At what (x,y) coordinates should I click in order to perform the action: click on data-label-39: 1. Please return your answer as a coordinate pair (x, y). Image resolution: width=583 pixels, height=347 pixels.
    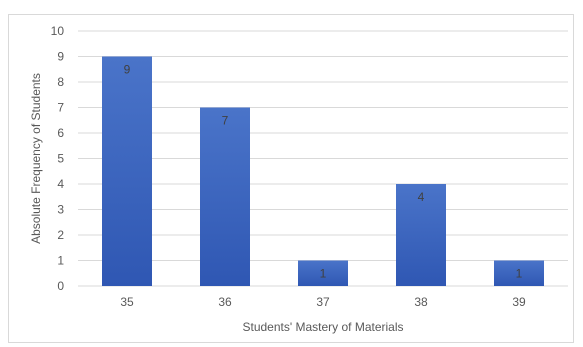
    Looking at the image, I should click on (519, 274).